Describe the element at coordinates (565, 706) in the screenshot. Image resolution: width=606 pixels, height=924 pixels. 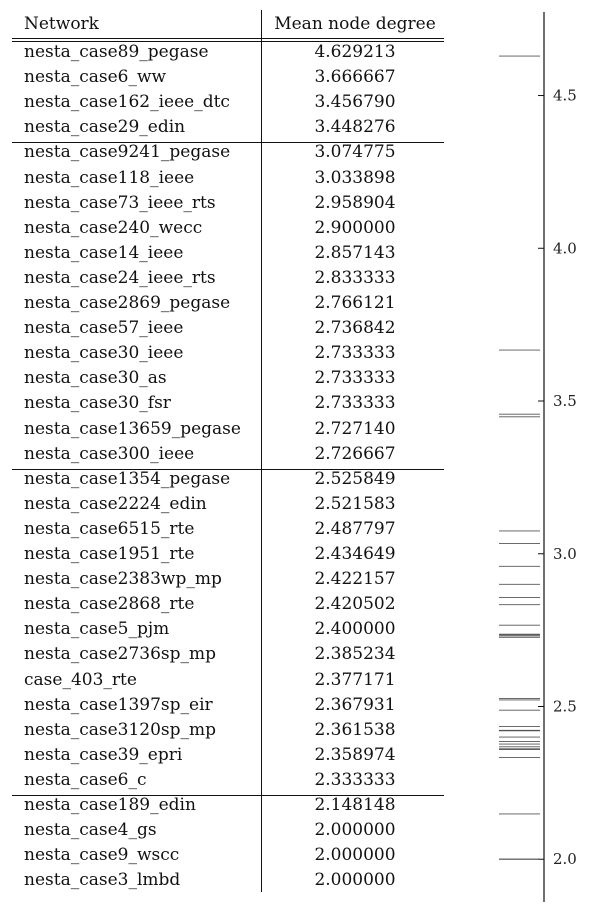
I see `scale-tick-label: 2.5` at that location.